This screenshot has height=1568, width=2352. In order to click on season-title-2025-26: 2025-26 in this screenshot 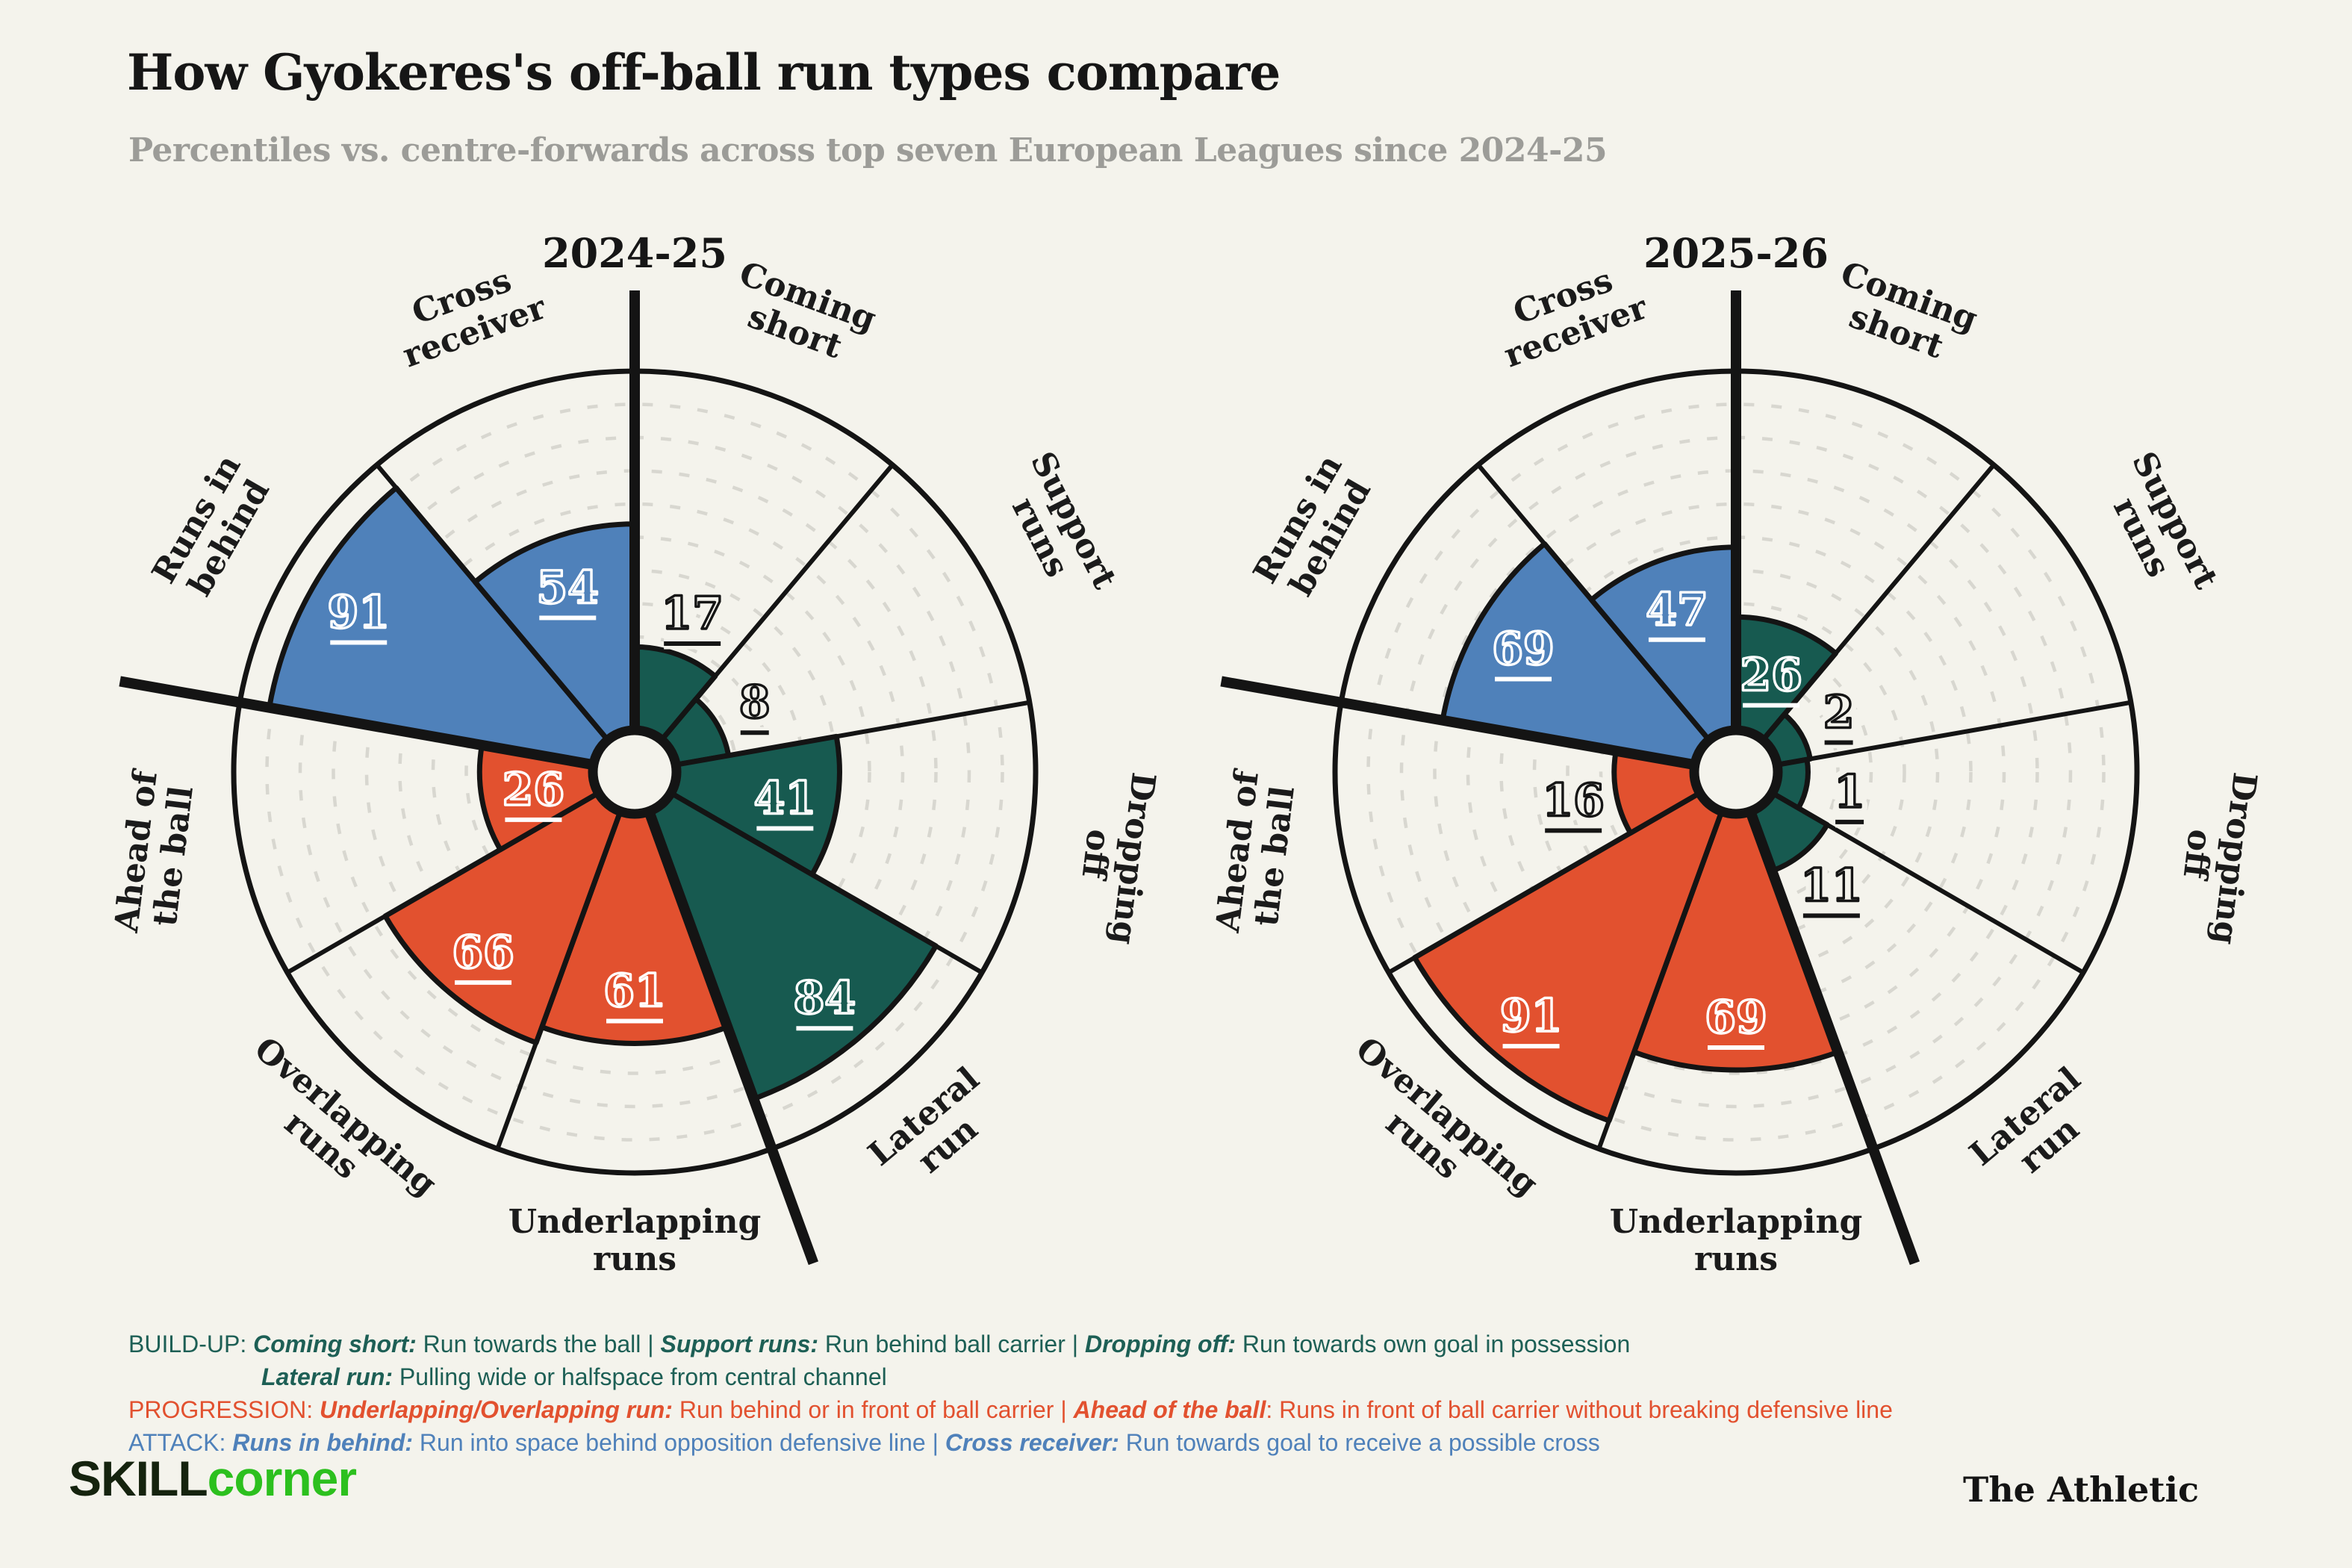, I will do `click(1736, 253)`.